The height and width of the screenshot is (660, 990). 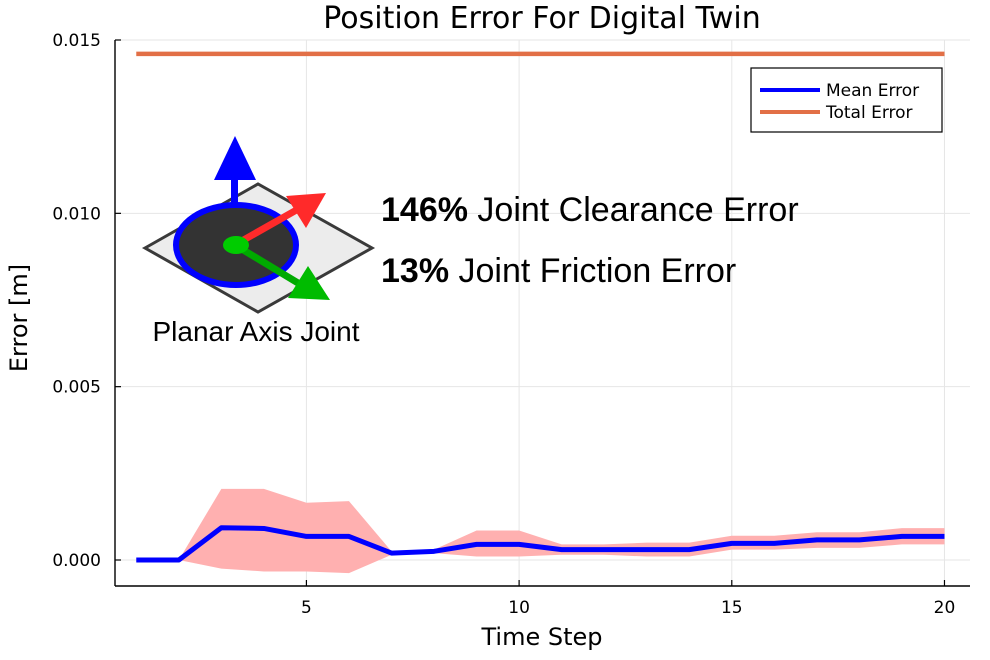 I want to click on x-axis-arrow-shaft, so click(x=269, y=265).